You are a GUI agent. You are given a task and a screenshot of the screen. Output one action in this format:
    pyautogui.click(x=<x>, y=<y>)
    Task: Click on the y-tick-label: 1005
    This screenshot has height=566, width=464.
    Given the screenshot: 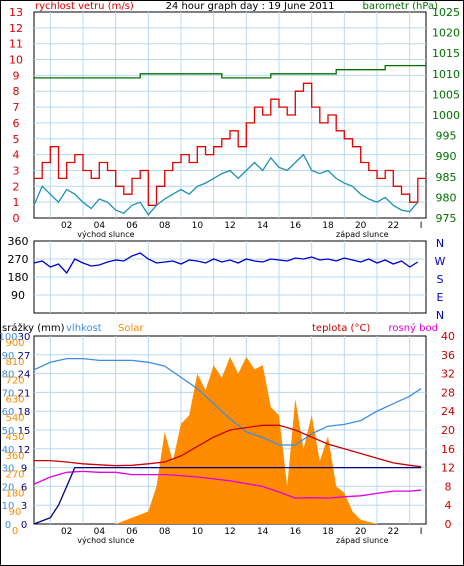 What is the action you would take?
    pyautogui.click(x=446, y=94)
    